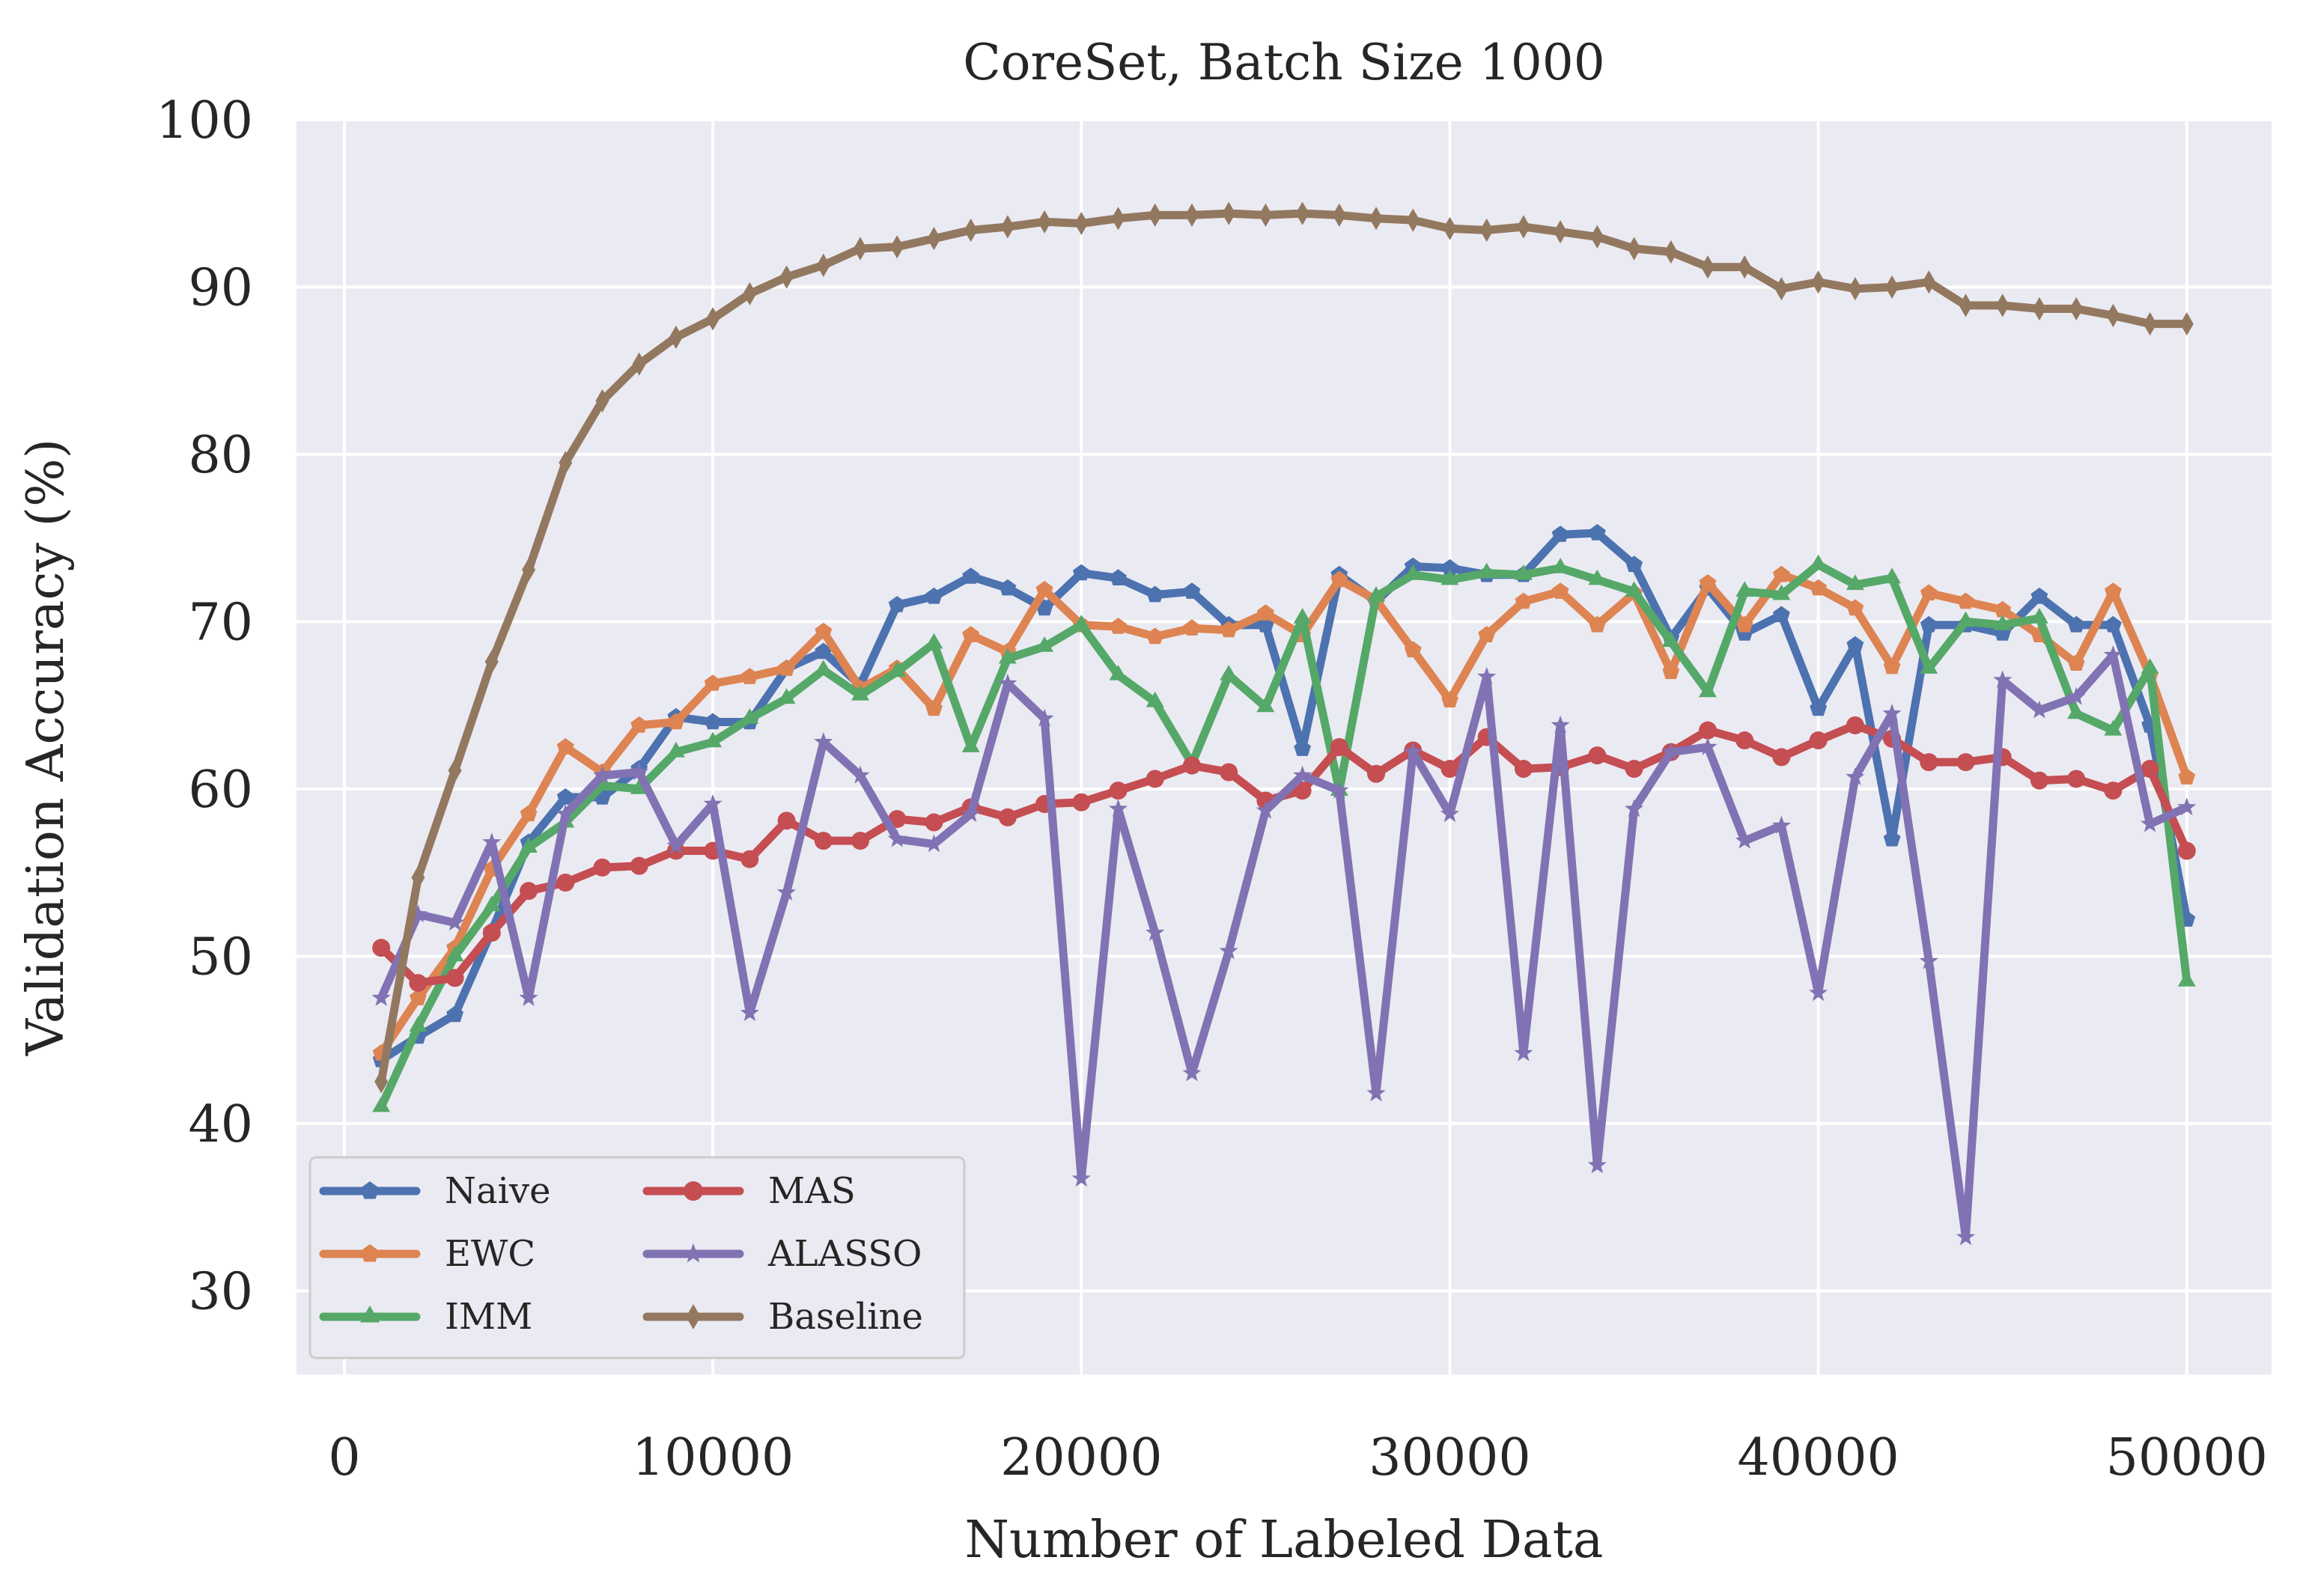 The image size is (2297, 1596). What do you see at coordinates (220, 622) in the screenshot?
I see `y-tick-label: 70` at bounding box center [220, 622].